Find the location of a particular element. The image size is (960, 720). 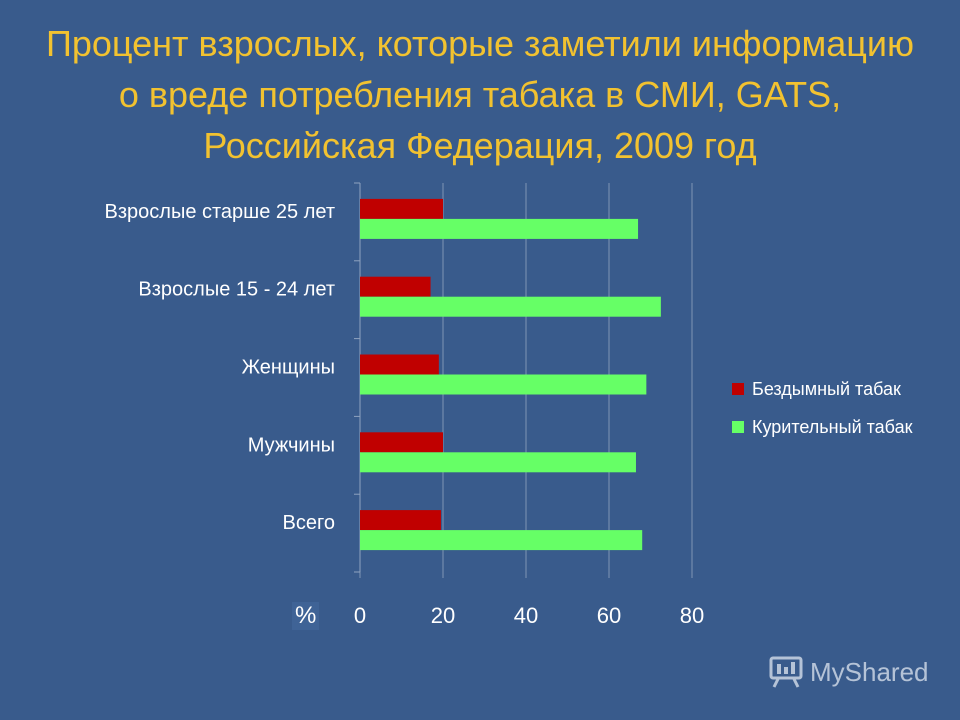

legend-item-smoking: Курительный табак is located at coordinates (822, 427).